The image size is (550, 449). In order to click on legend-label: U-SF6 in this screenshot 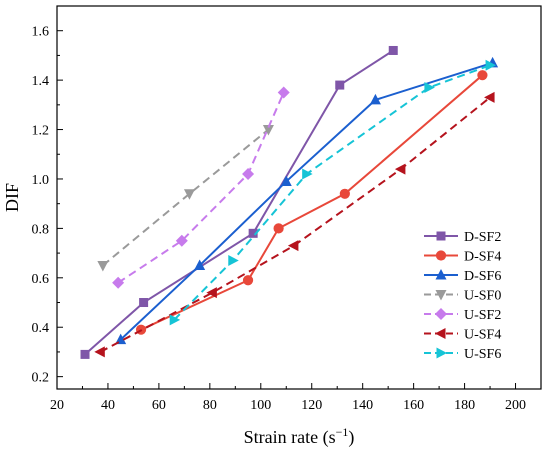, I will do `click(482, 354)`.